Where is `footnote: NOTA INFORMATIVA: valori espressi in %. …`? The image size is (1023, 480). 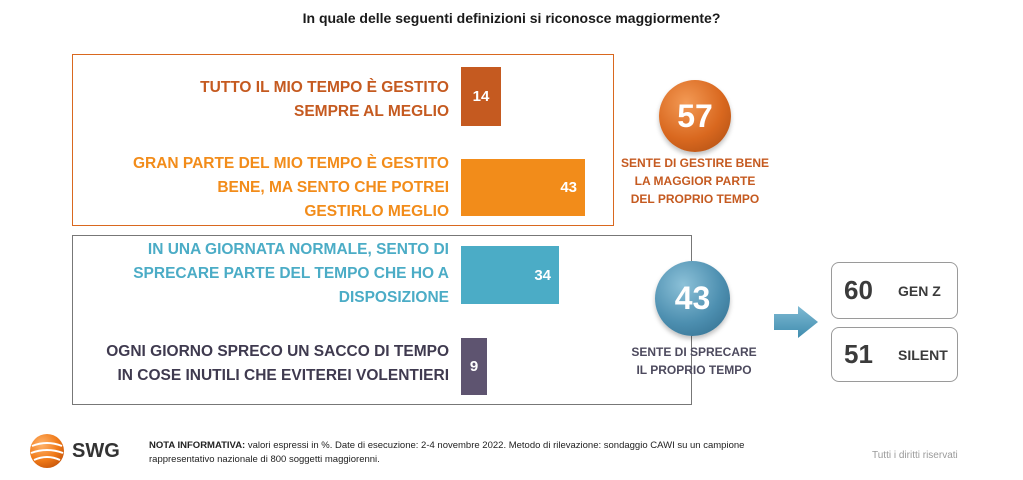
footnote: NOTA INFORMATIVA: valori espressi in %. … is located at coordinates (447, 452).